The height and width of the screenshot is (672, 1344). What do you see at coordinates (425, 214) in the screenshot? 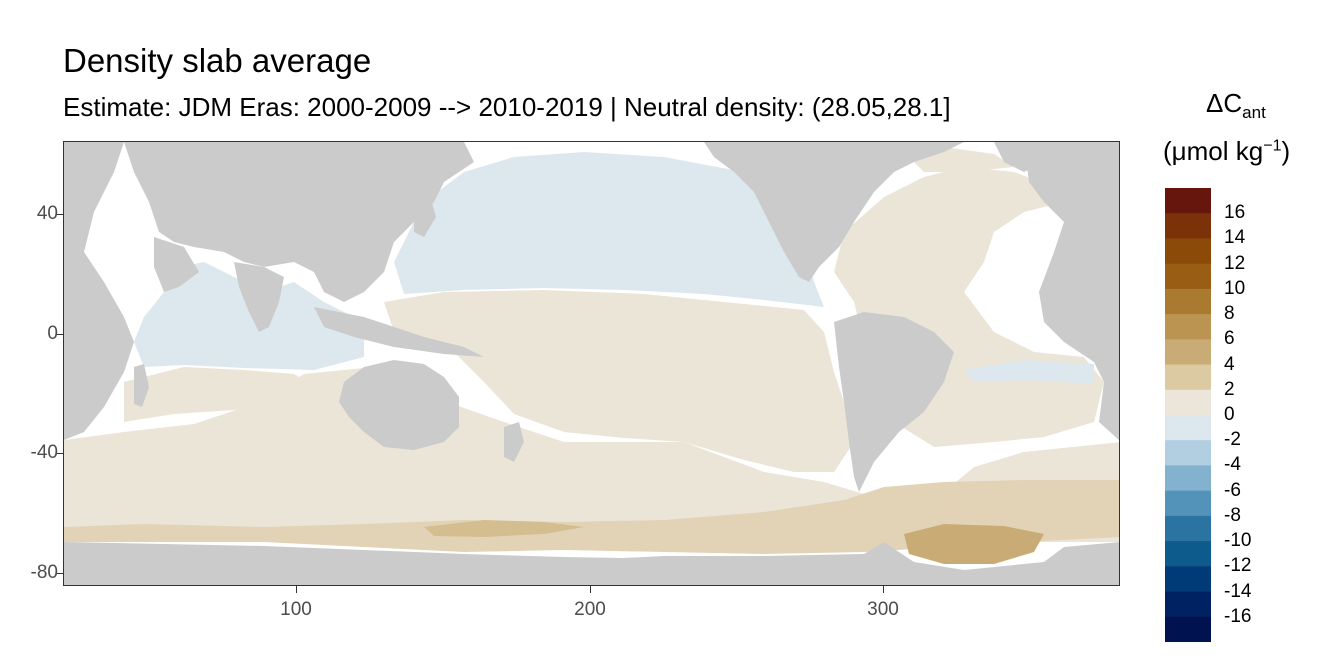
I see `japan` at bounding box center [425, 214].